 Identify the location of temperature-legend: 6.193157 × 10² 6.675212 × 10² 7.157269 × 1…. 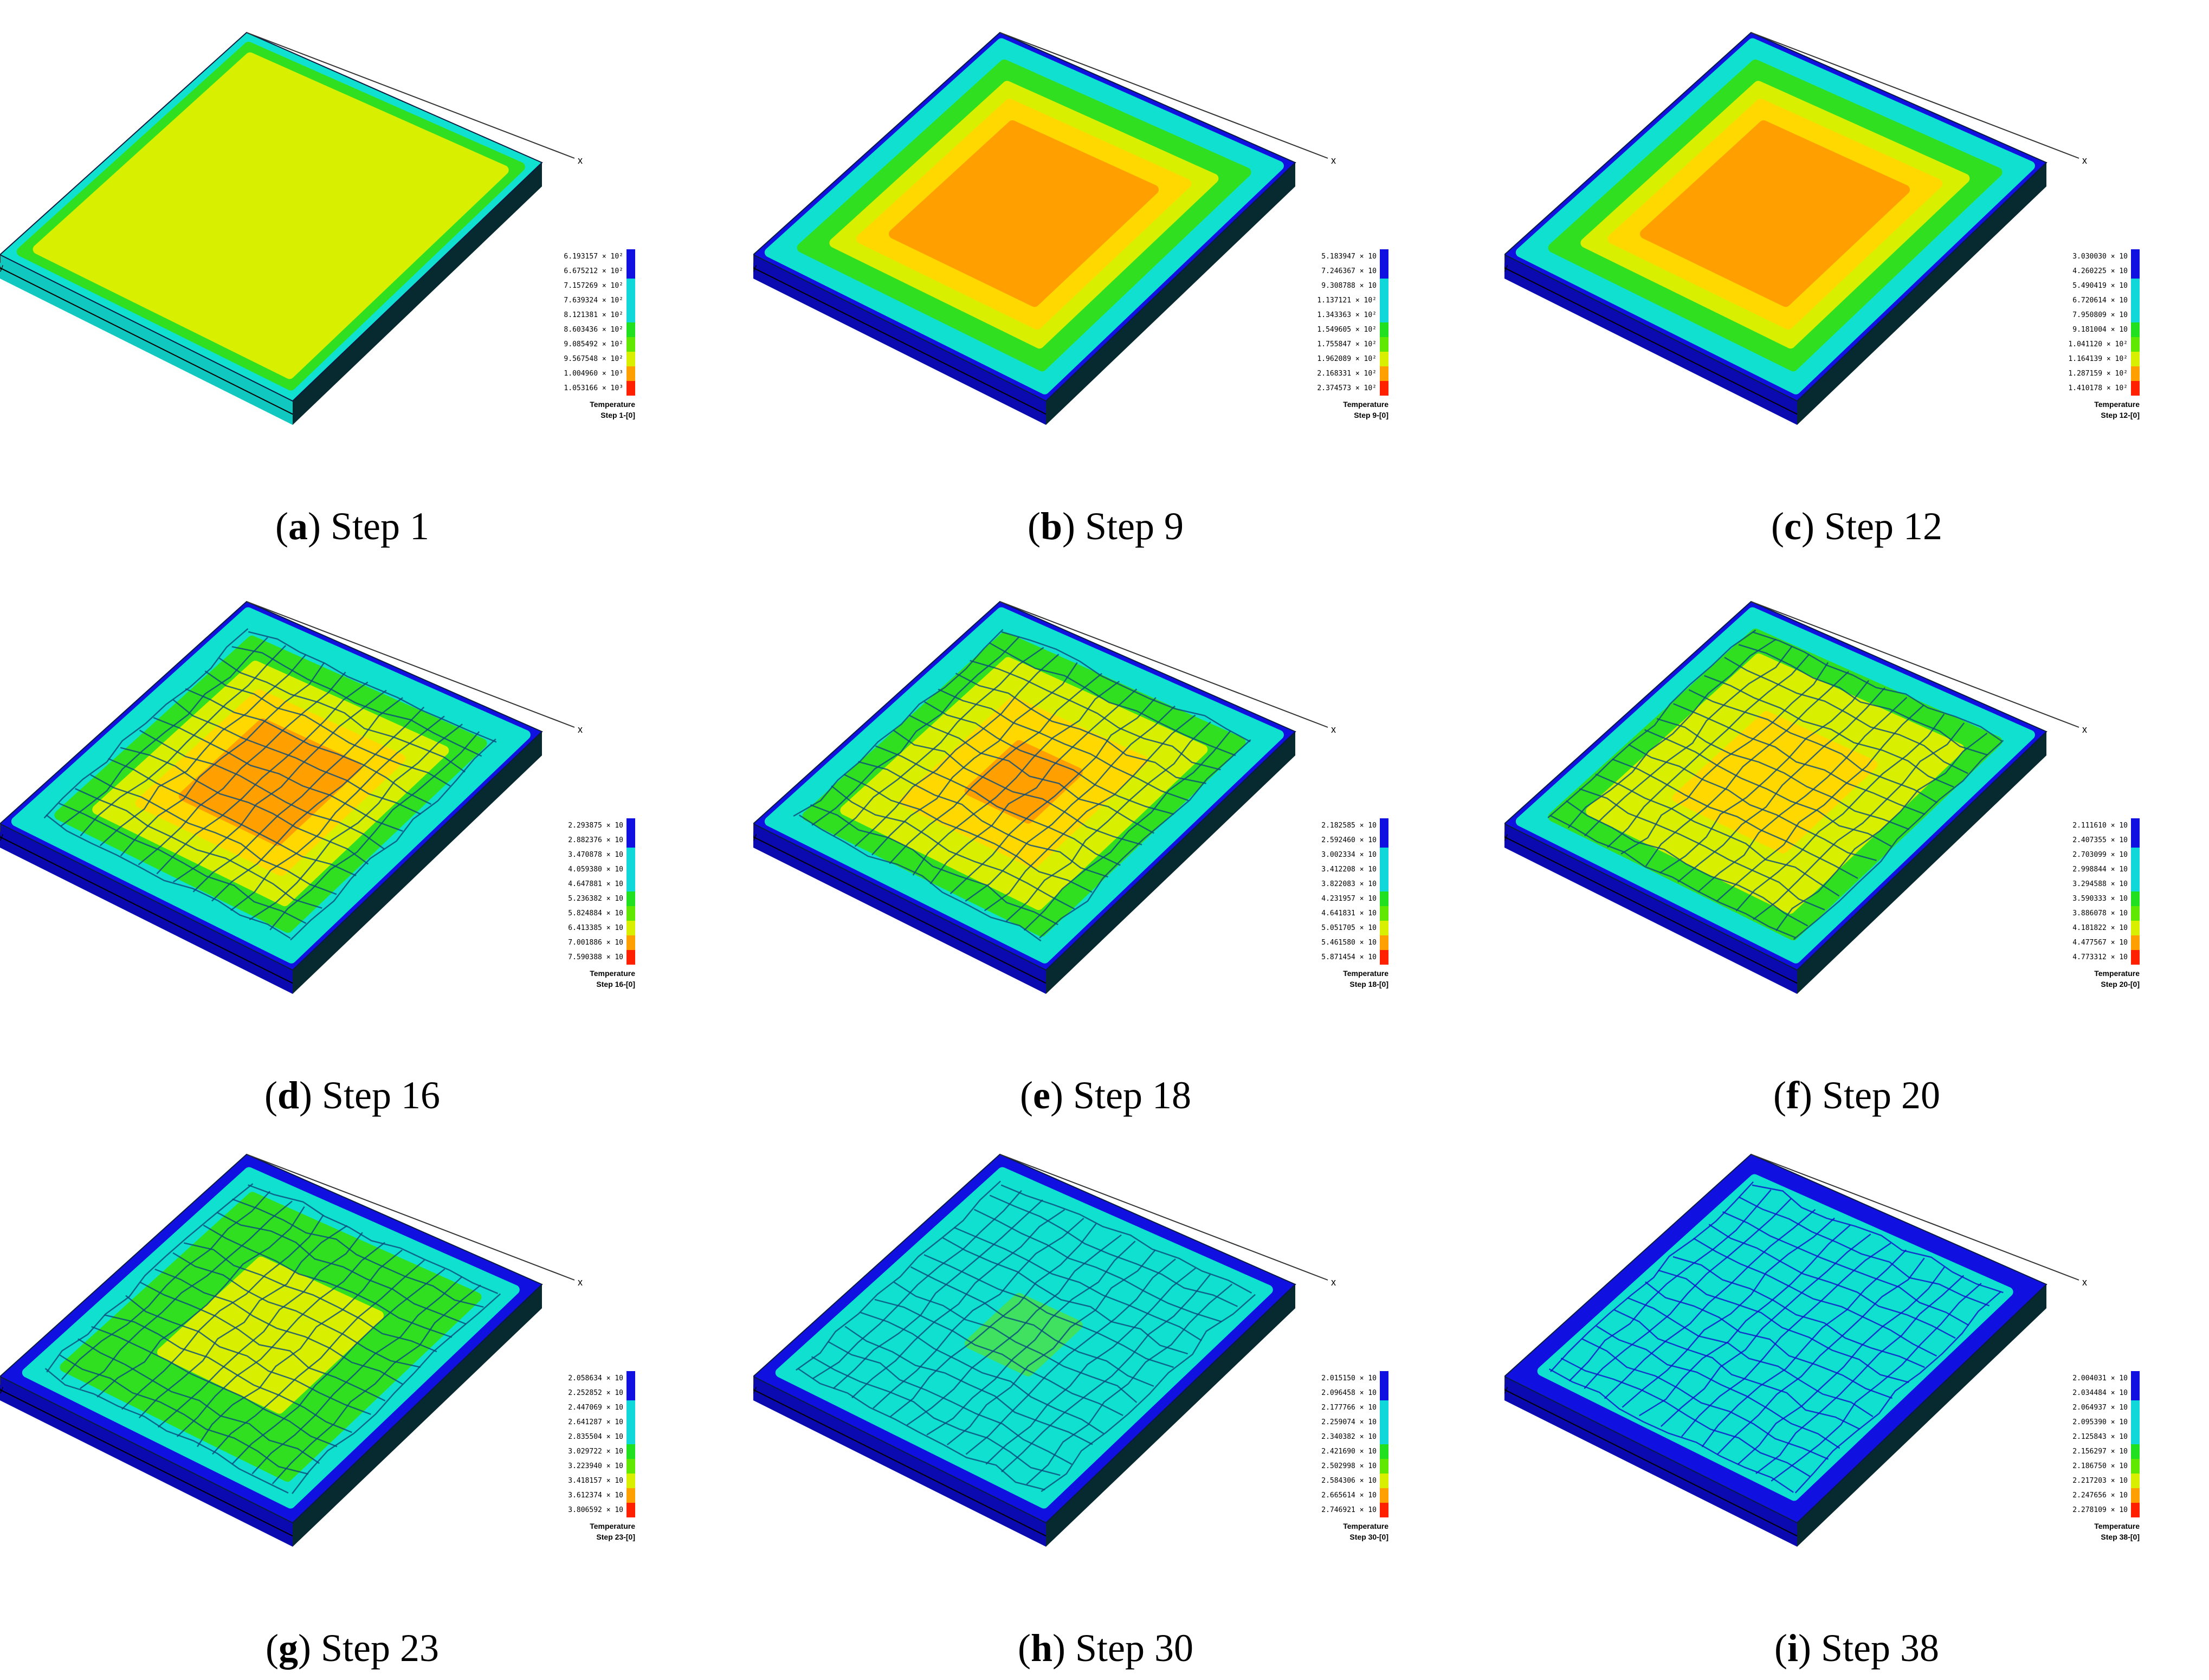
(593, 335).